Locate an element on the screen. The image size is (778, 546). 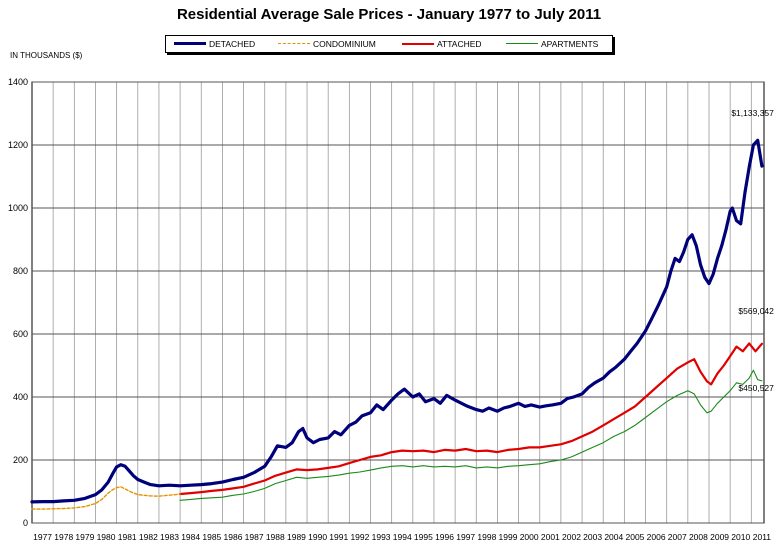
x-tick-label: 1984 is located at coordinates (190, 537).